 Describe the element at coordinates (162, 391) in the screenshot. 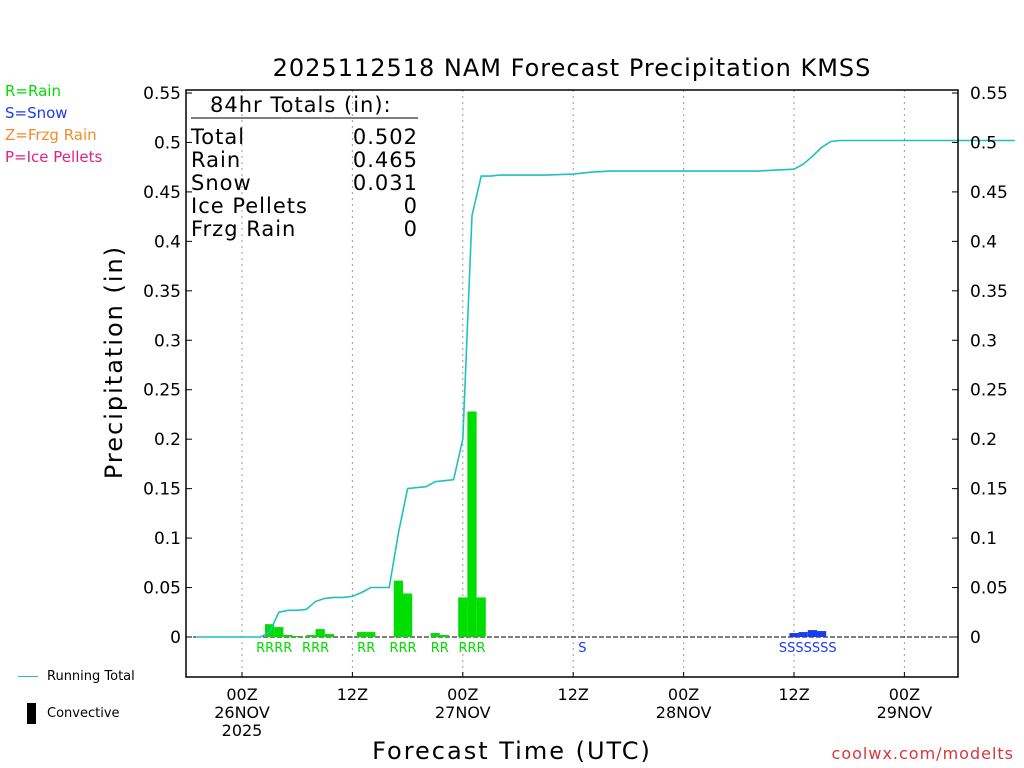

I see `y-tick-label-left: 0.25` at that location.